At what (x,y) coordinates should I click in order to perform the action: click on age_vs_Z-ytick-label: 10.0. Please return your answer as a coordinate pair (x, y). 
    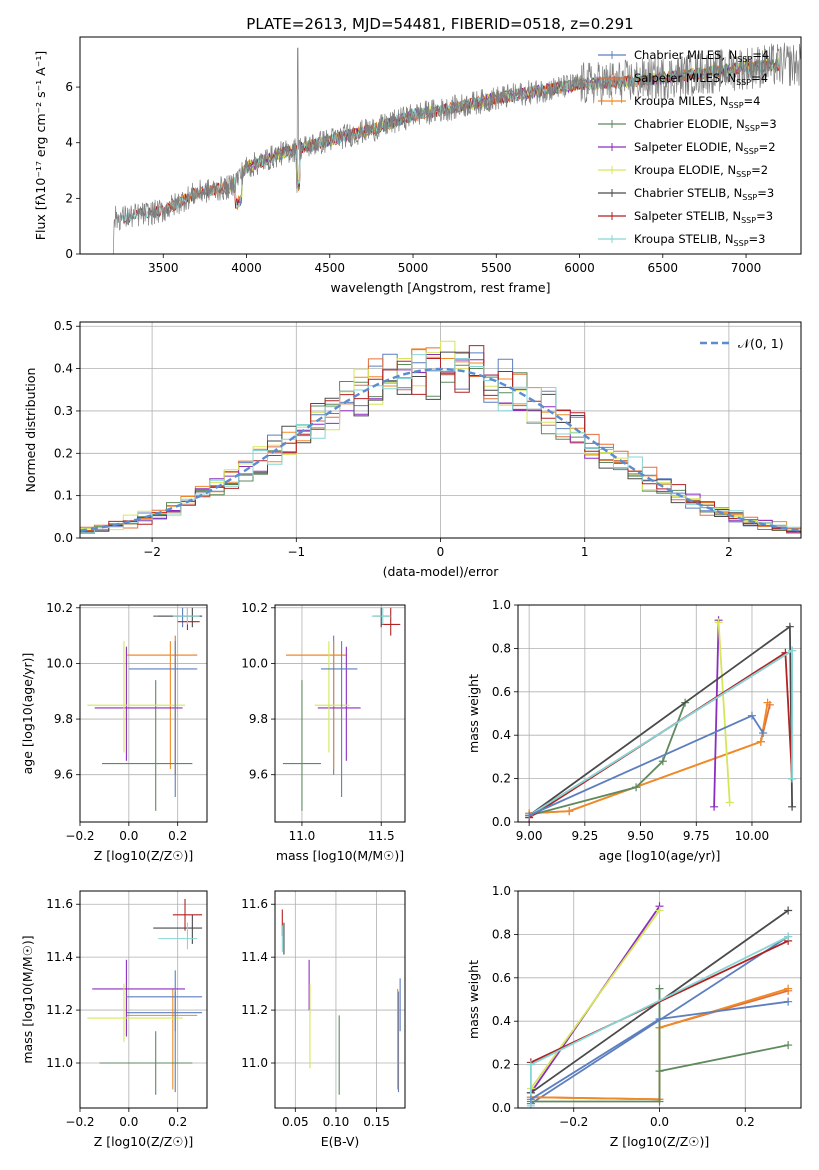
    Looking at the image, I should click on (59, 663).